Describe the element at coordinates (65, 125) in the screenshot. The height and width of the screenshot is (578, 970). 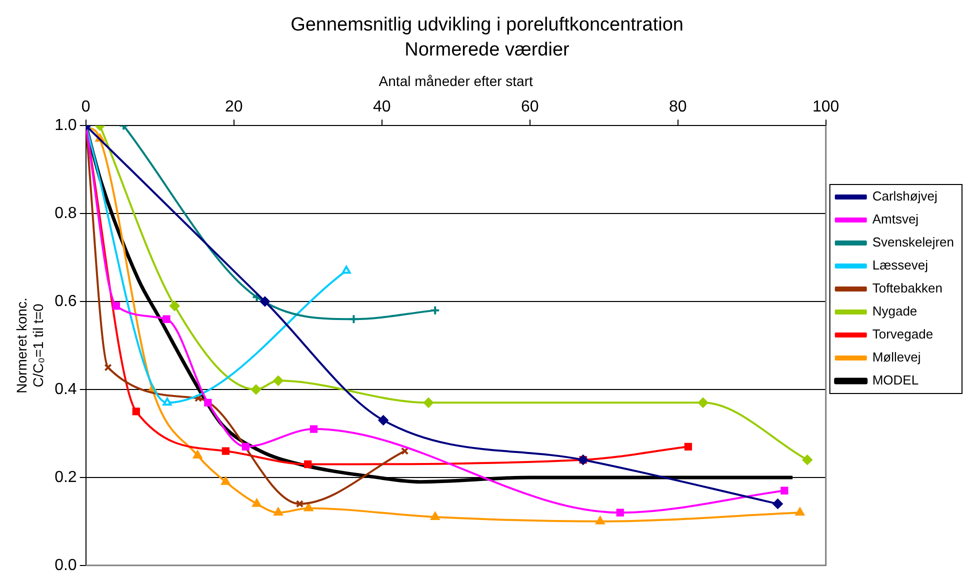
I see `y-tick-label: 1.0` at that location.